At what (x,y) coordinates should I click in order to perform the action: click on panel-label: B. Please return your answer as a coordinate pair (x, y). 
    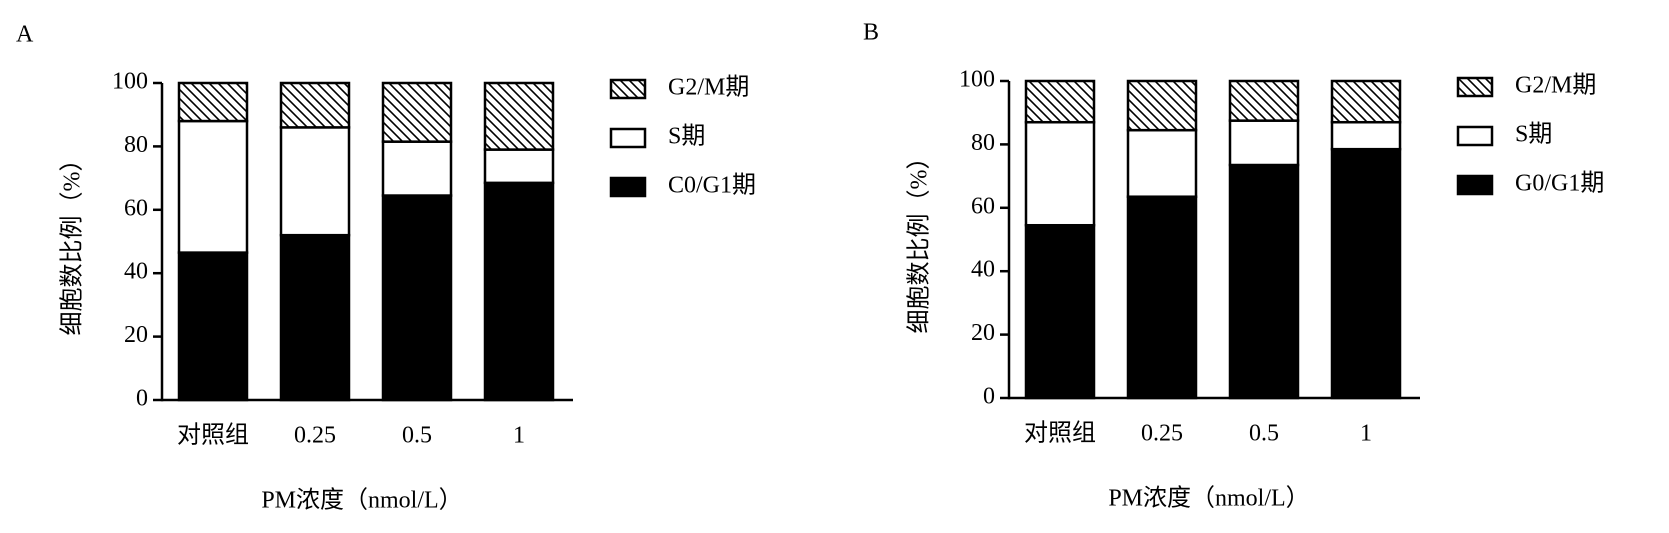
    Looking at the image, I should click on (871, 33).